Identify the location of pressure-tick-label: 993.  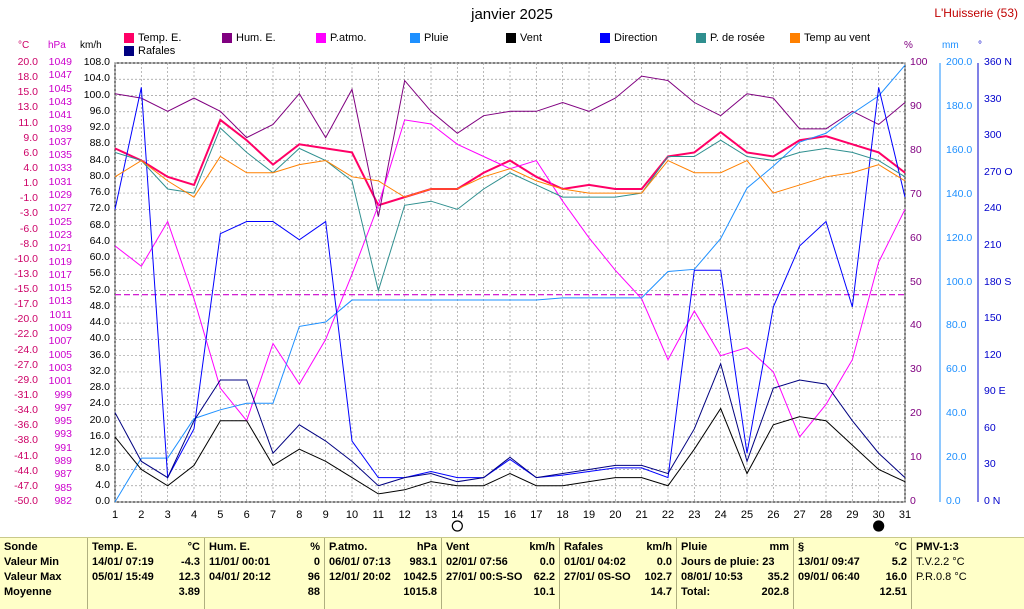
(63, 434).